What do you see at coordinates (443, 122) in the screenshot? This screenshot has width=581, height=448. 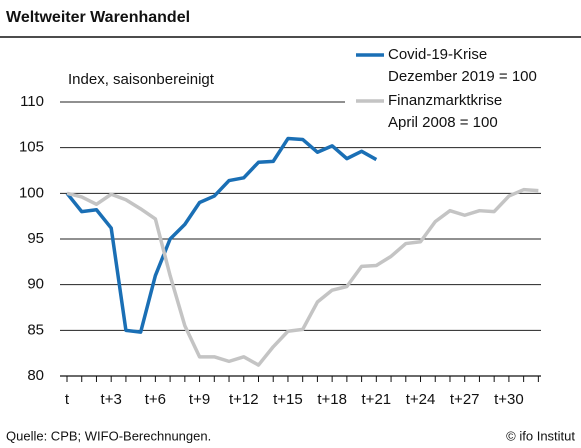 I see `legend-base: April 2008 = 100` at bounding box center [443, 122].